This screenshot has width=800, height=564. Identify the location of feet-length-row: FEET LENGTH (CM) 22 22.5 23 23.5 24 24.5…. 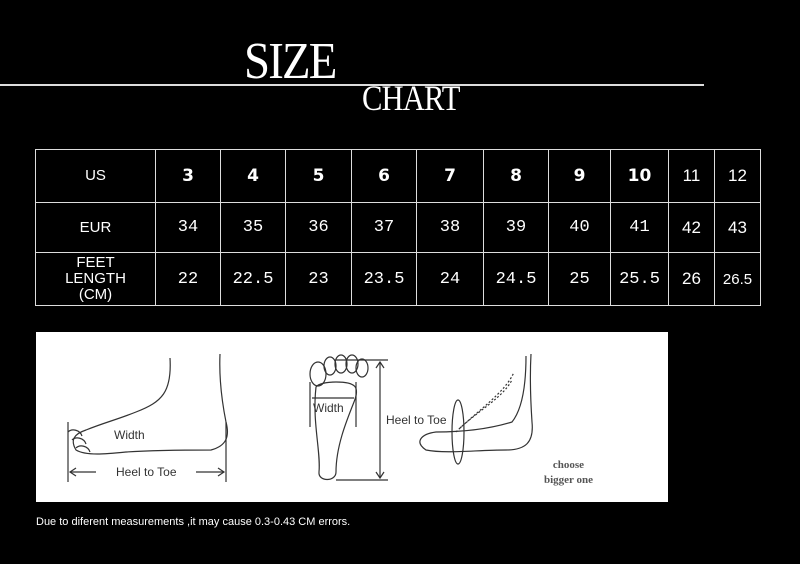
(398, 279).